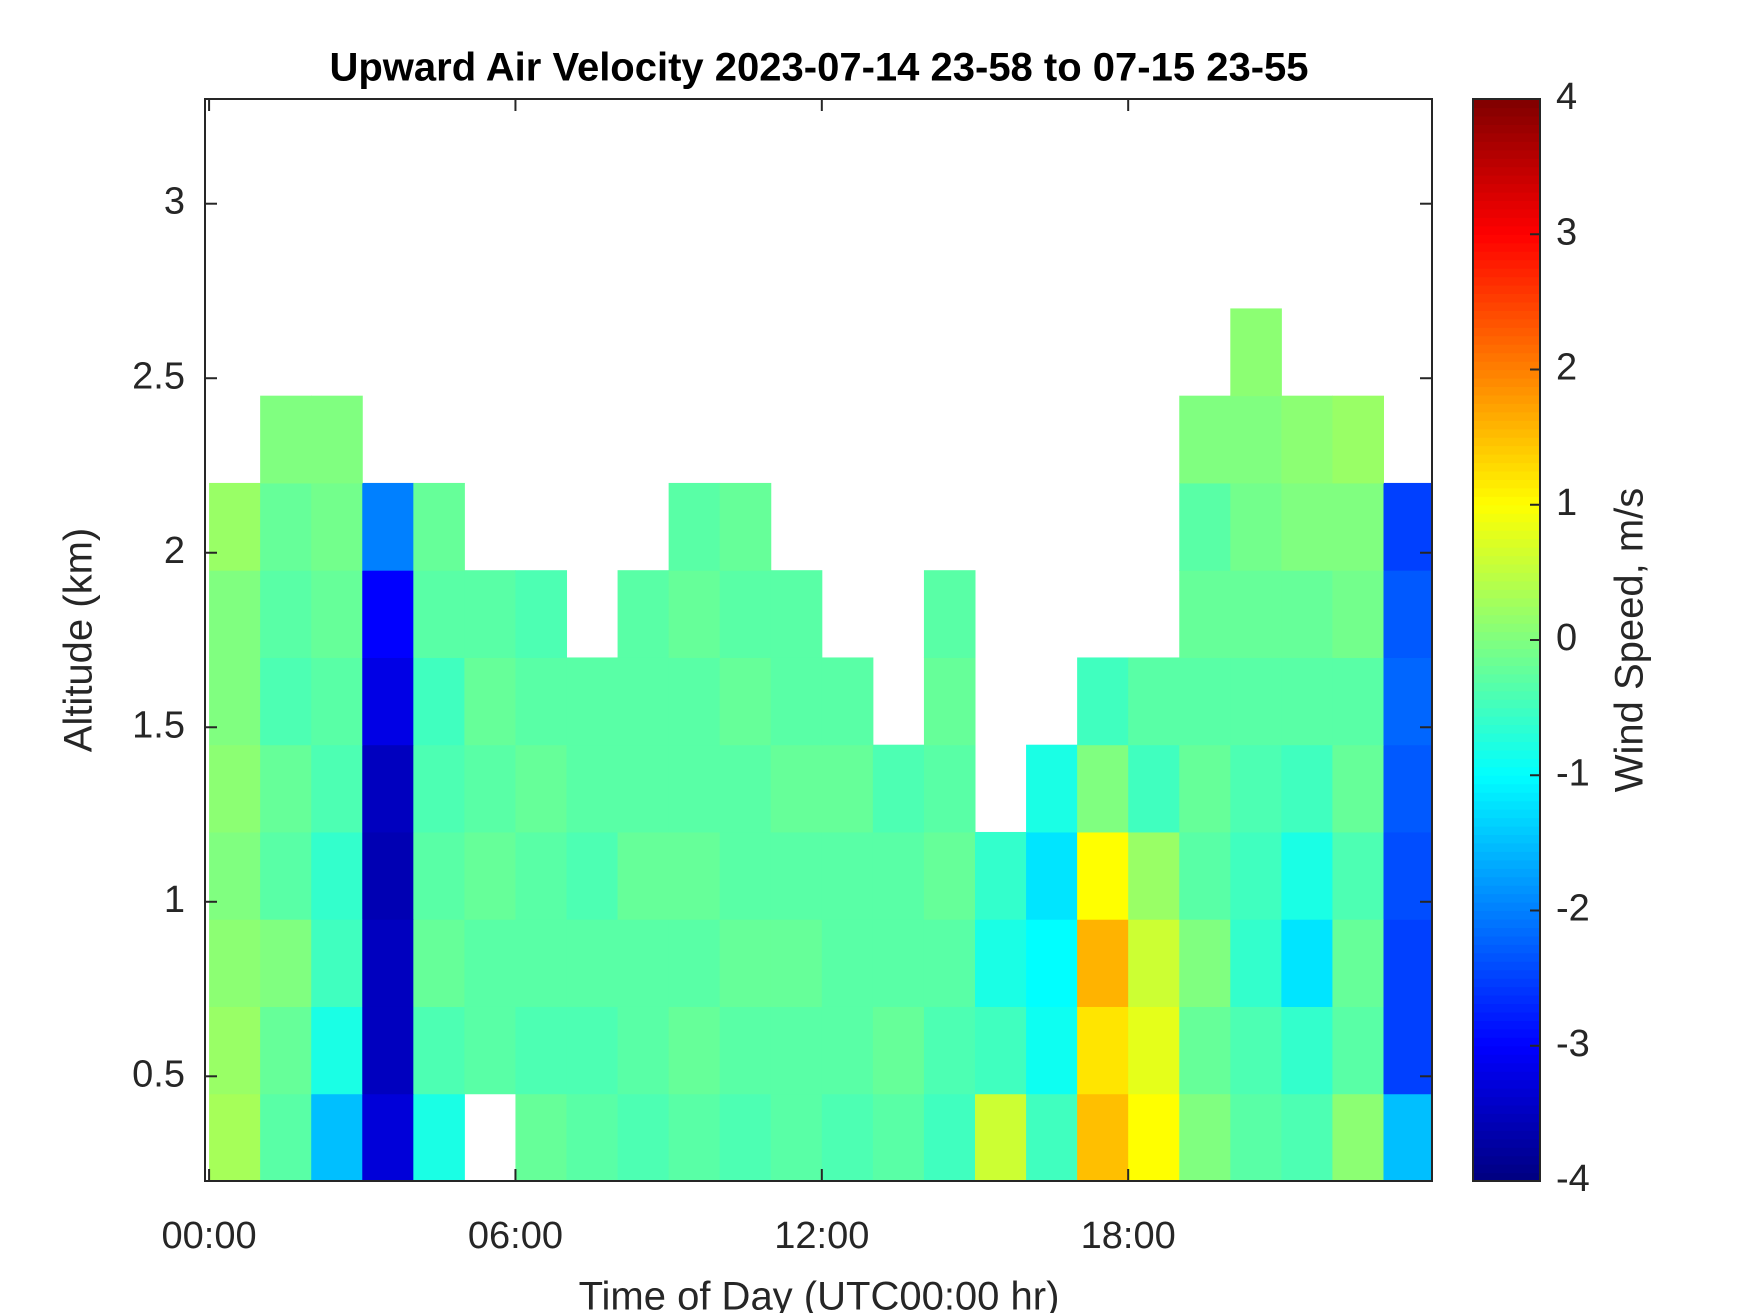  I want to click on y-tick-label: 2, so click(174, 551).